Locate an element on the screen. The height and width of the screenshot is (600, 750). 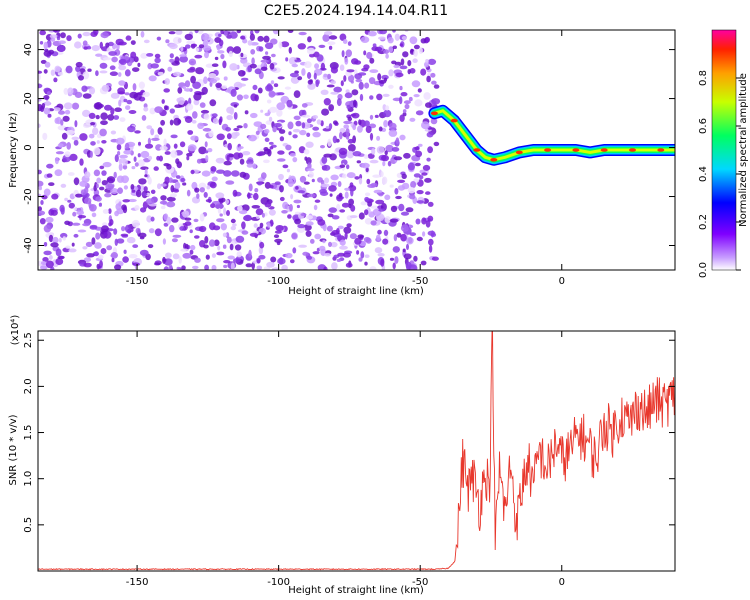
y-tick-label: -40 is located at coordinates (28, 245).